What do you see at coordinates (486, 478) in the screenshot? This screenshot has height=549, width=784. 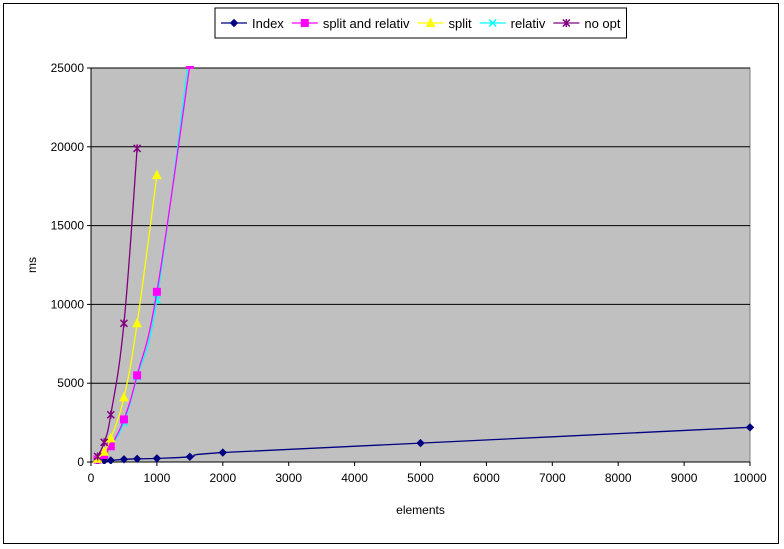 I see `x-tick-label: 6000` at bounding box center [486, 478].